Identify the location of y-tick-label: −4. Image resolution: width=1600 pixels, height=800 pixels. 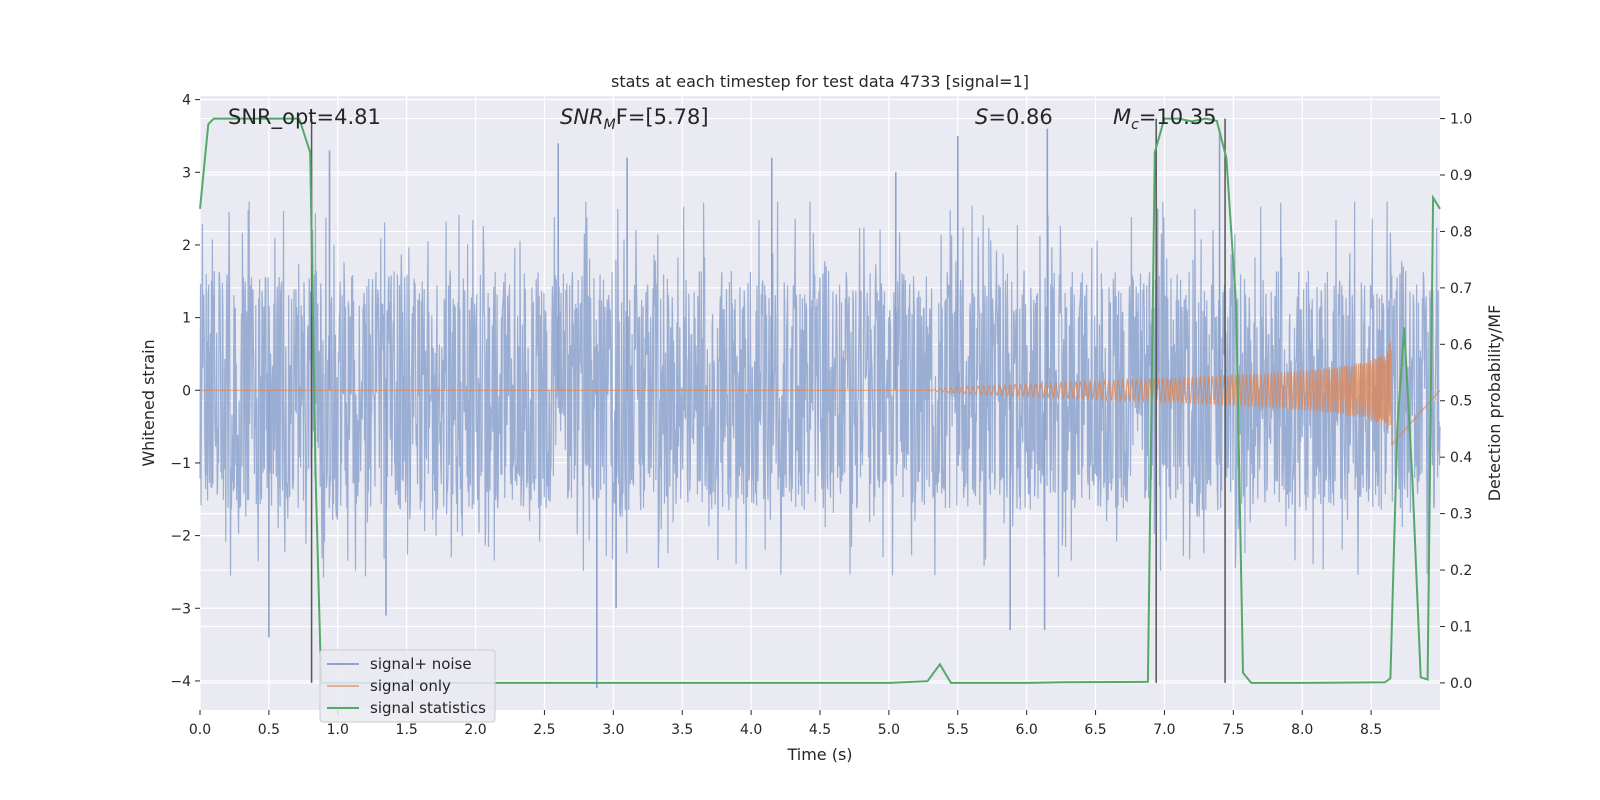
(180, 682).